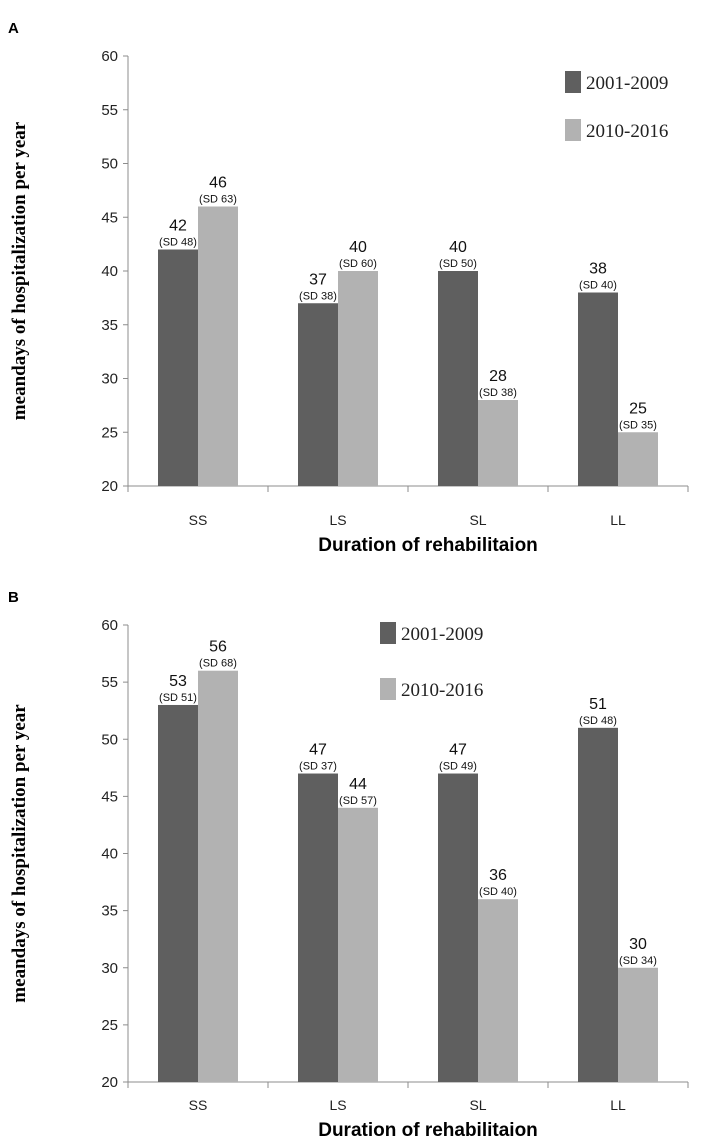 The width and height of the screenshot is (702, 1146). Describe the element at coordinates (318, 767) in the screenshot. I see `sd-label: (SD 37)` at that location.